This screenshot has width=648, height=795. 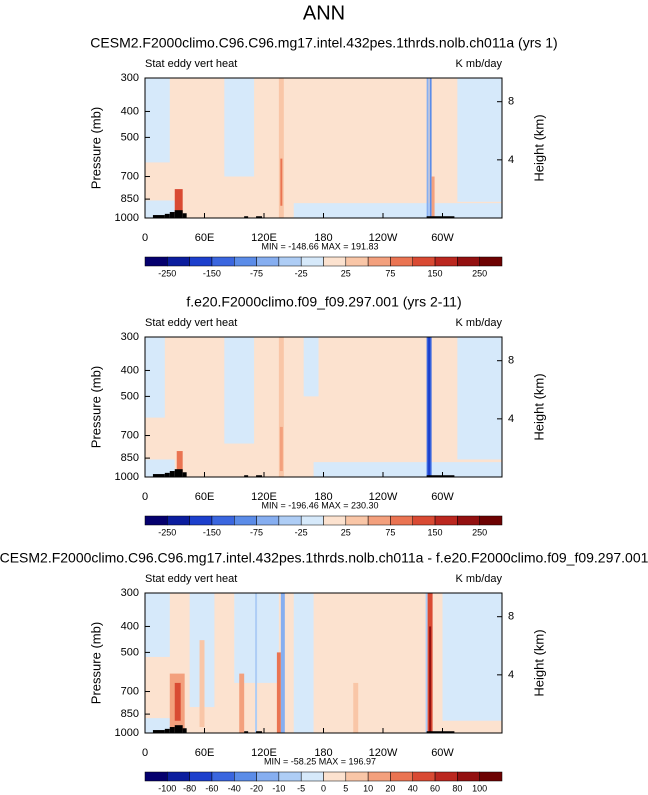 I want to click on colorbar-label: -25, so click(x=301, y=532).